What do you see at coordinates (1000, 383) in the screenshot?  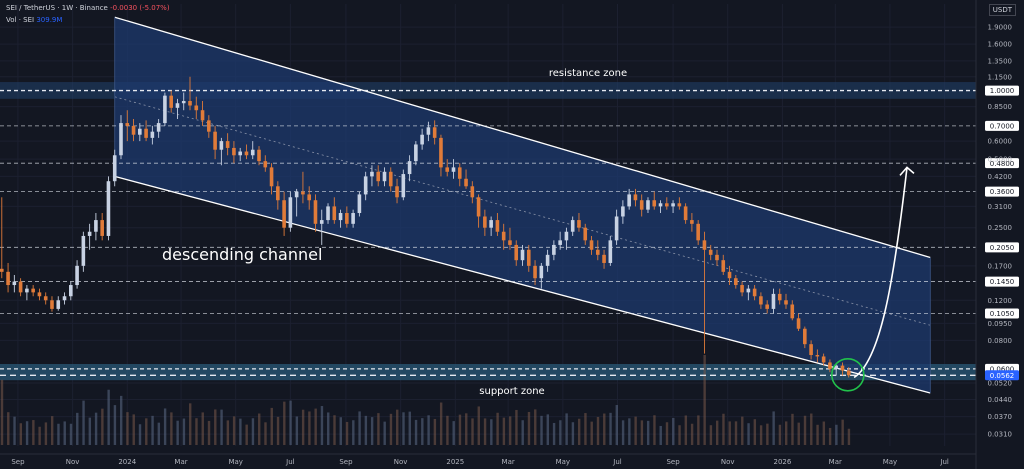 I see `y-tick-label: 0.0520` at bounding box center [1000, 383].